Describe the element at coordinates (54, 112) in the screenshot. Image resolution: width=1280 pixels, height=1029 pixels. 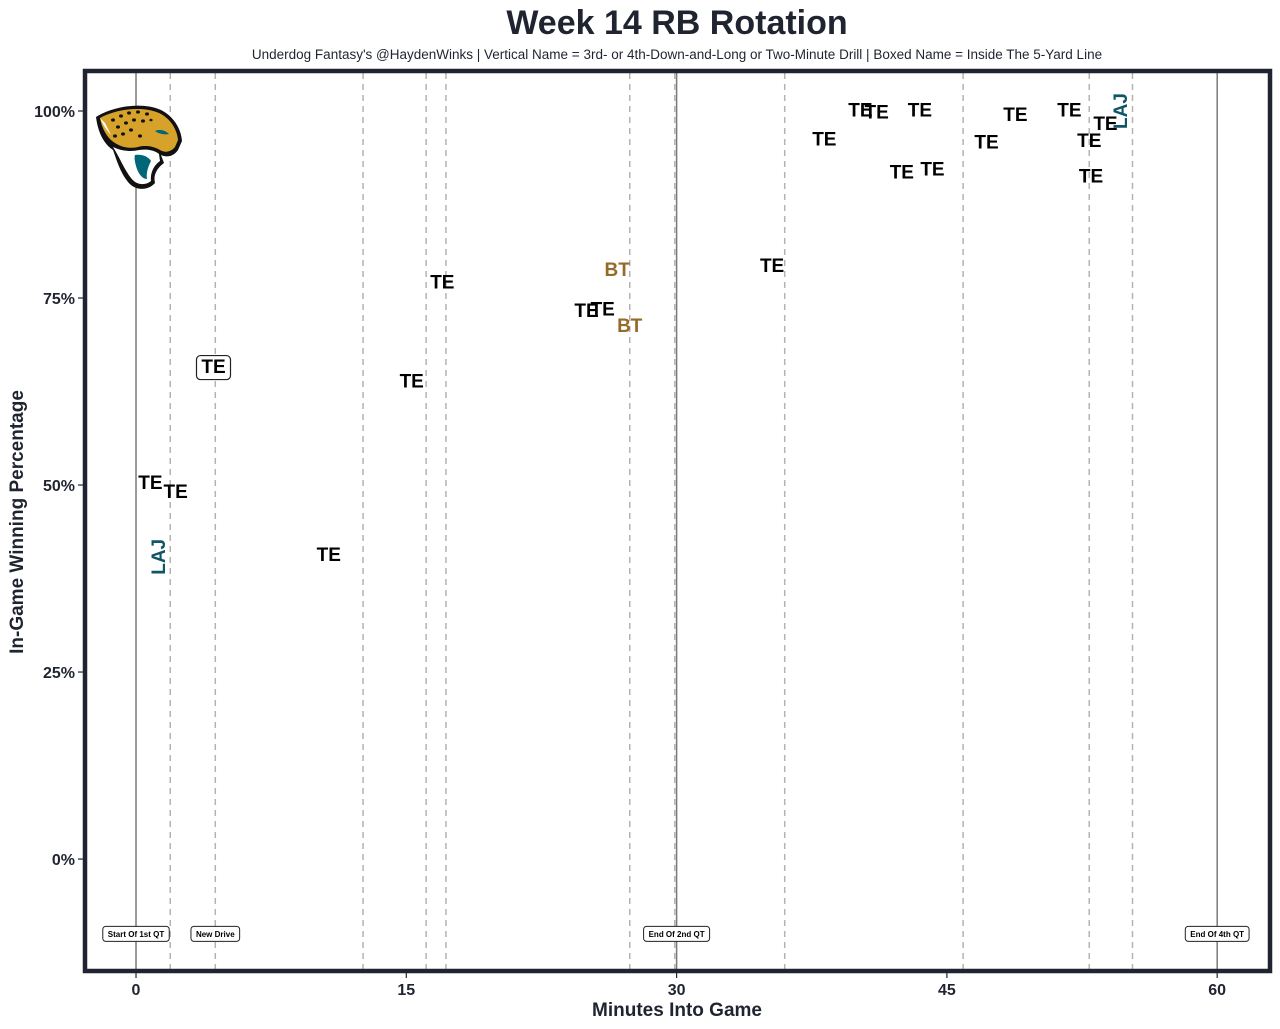
I see `y-tick-label: 100%` at that location.